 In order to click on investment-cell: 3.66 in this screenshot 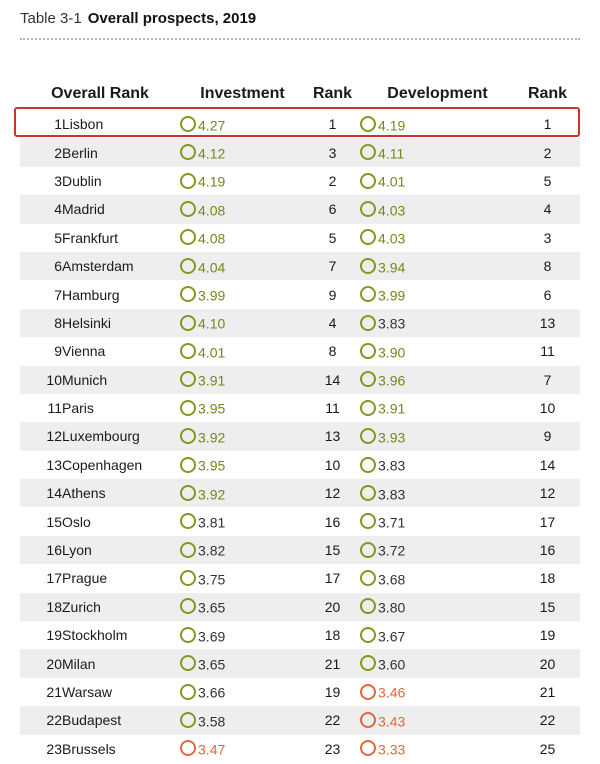, I will do `click(242, 692)`.